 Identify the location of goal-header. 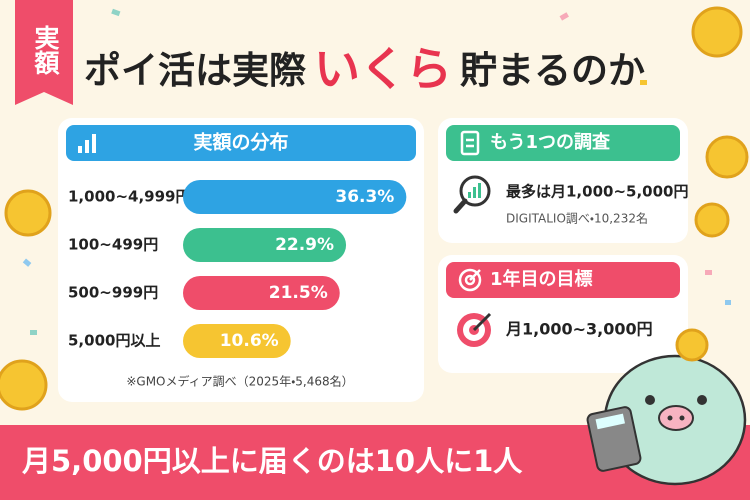
(563, 280).